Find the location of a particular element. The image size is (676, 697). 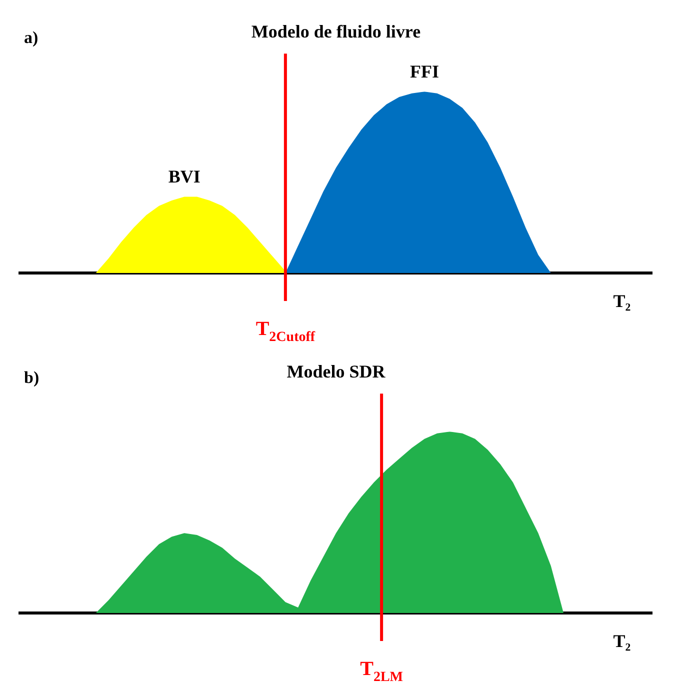

chart-title: Modelo SDR is located at coordinates (336, 371).